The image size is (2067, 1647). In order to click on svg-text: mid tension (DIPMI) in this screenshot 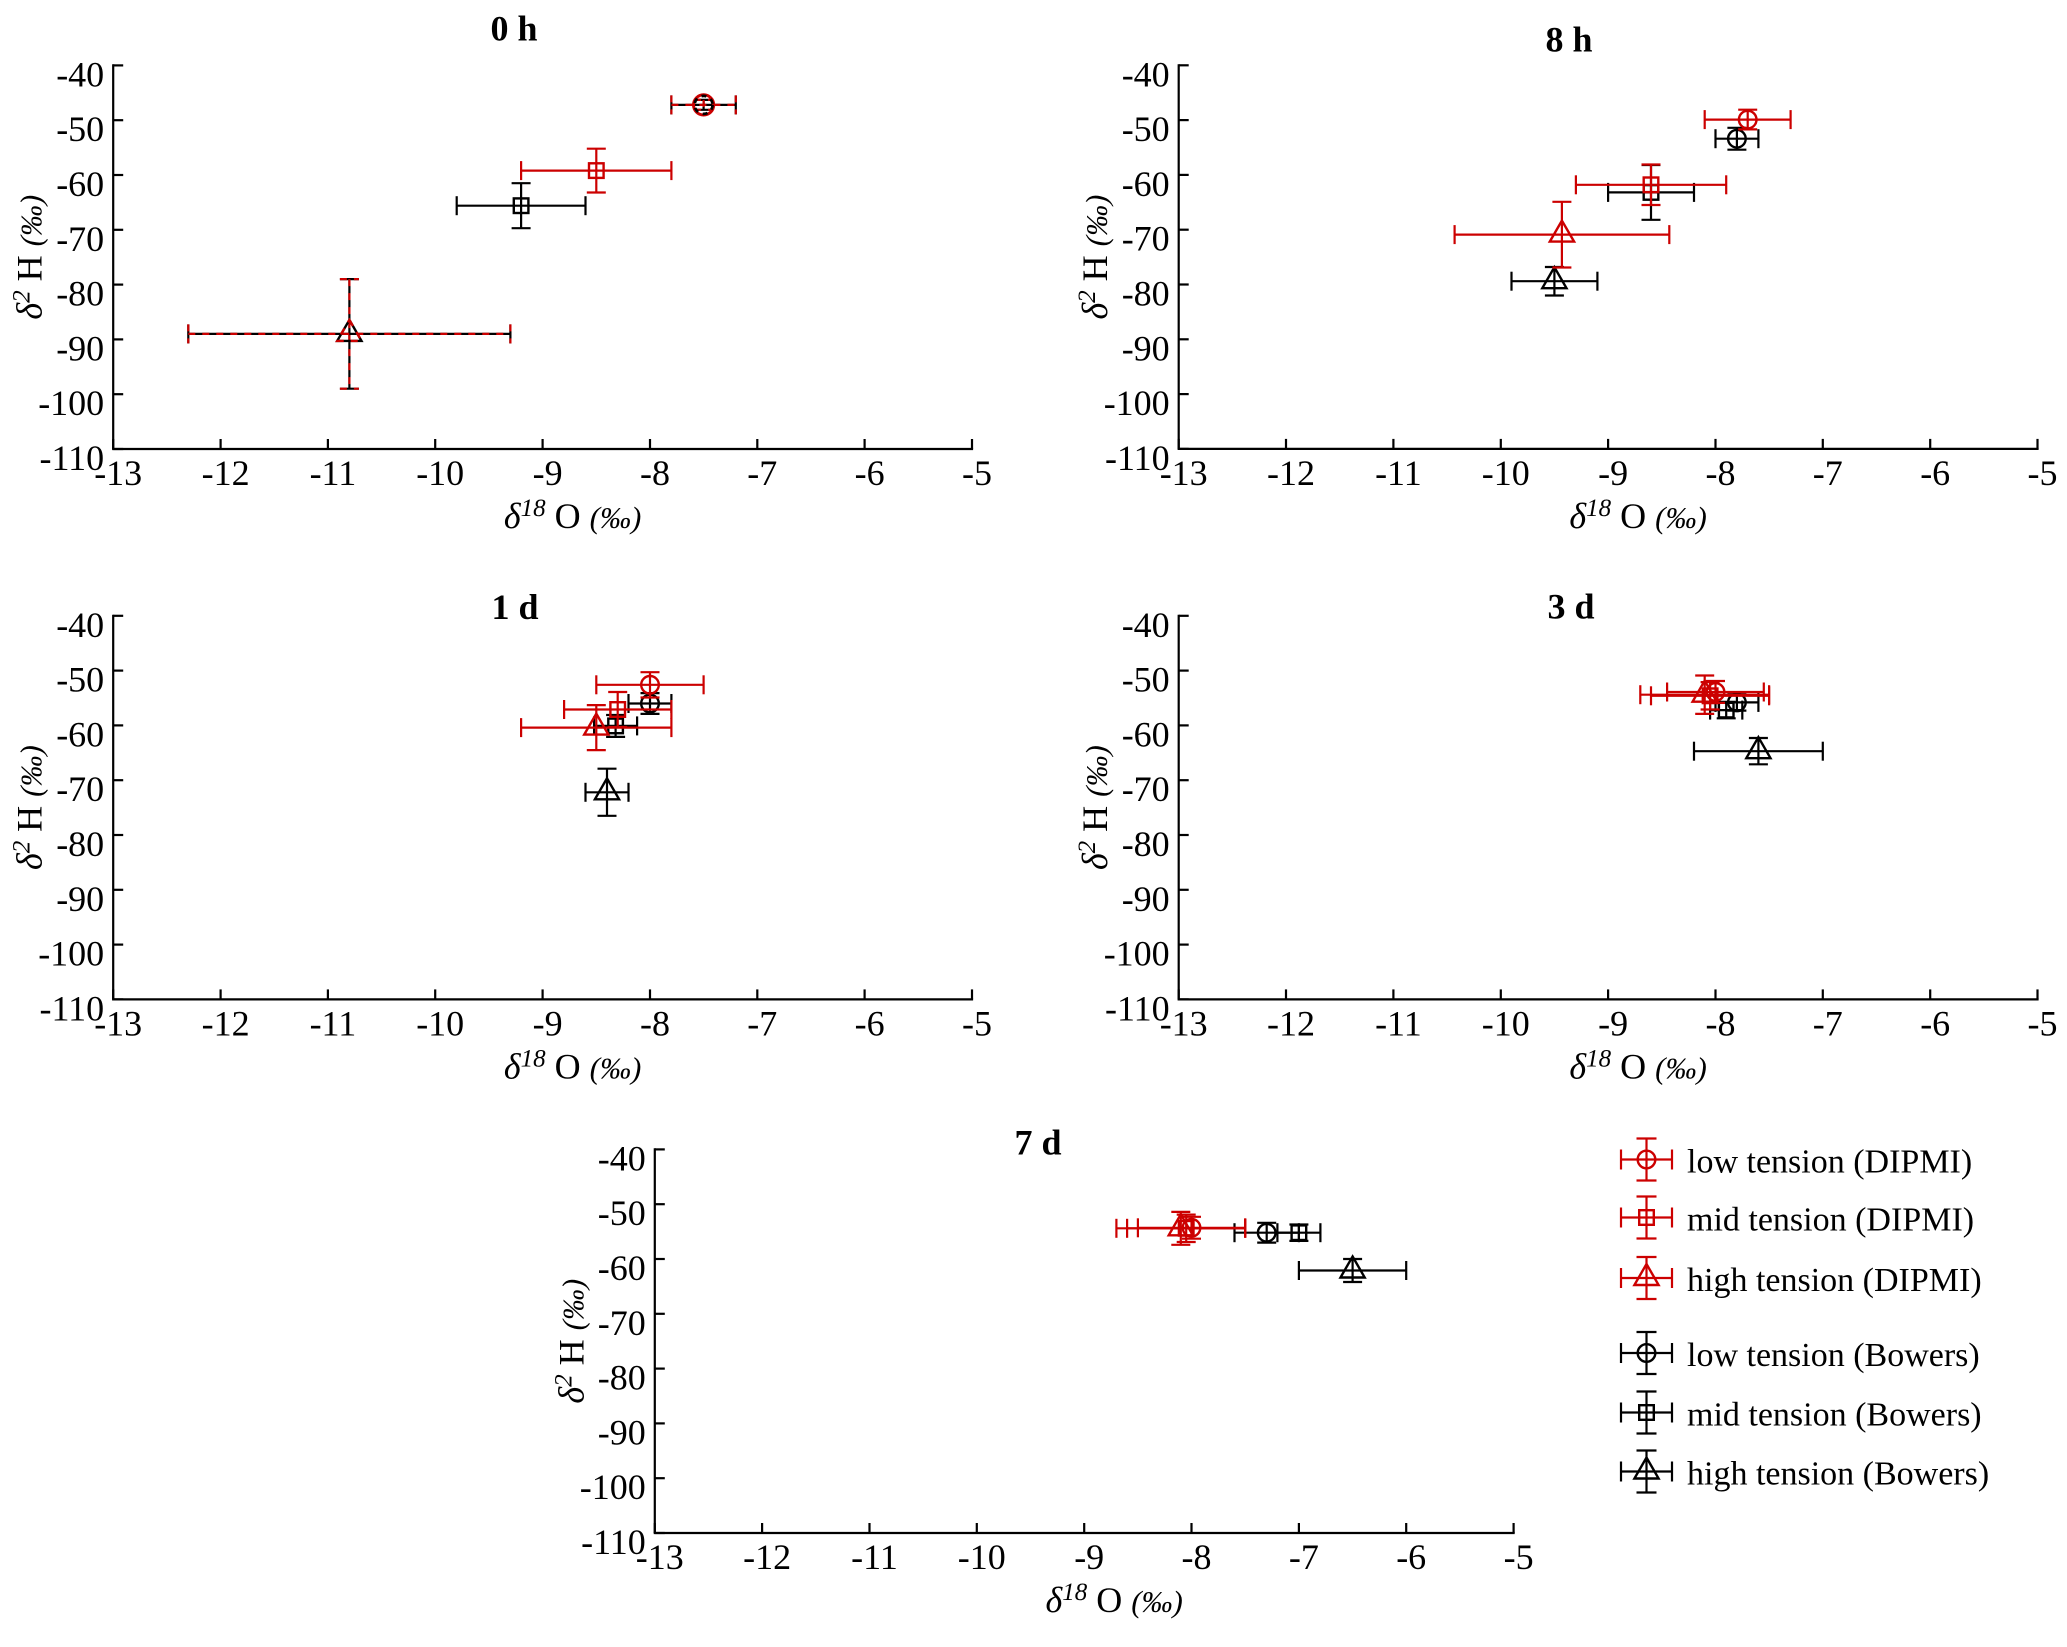, I will do `click(1830, 1220)`.